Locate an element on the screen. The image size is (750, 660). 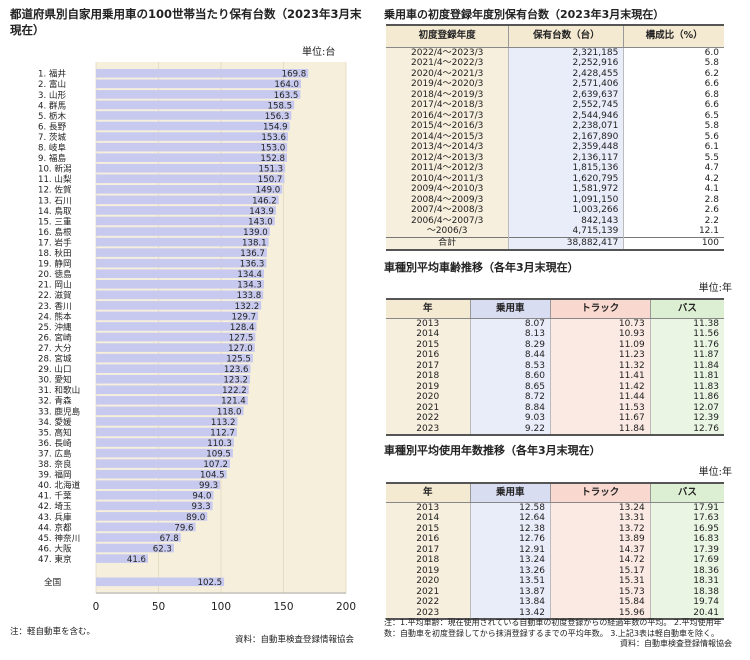
table-cell: 2022 is located at coordinates (428, 602).